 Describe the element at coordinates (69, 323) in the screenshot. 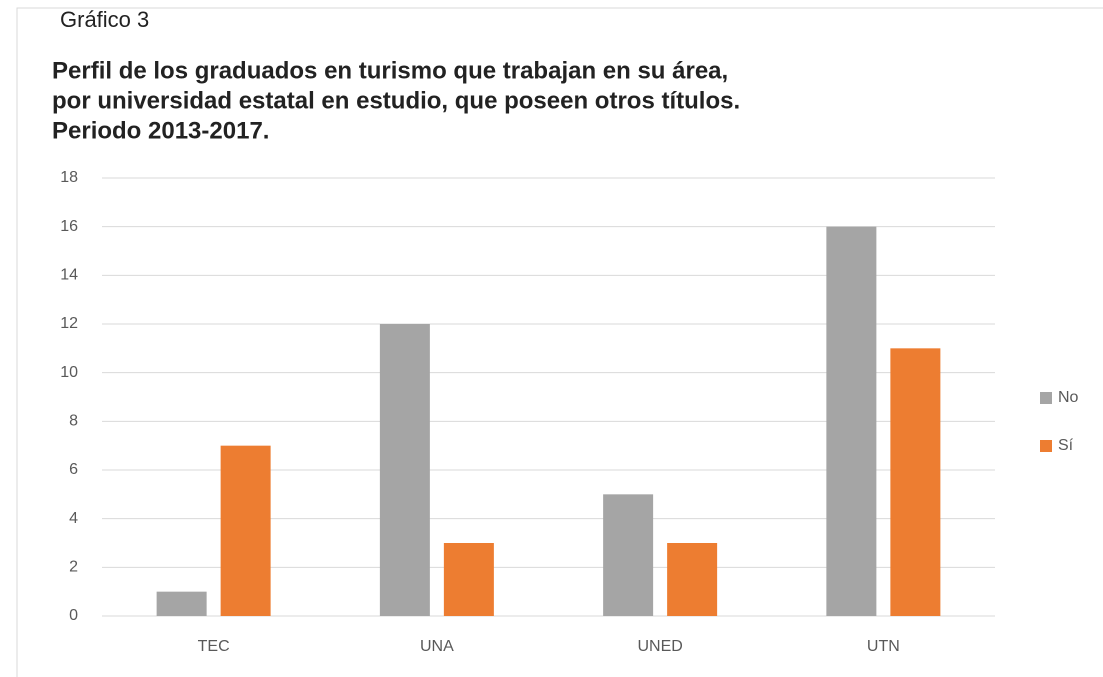

I see `y-tick-label: 12` at that location.